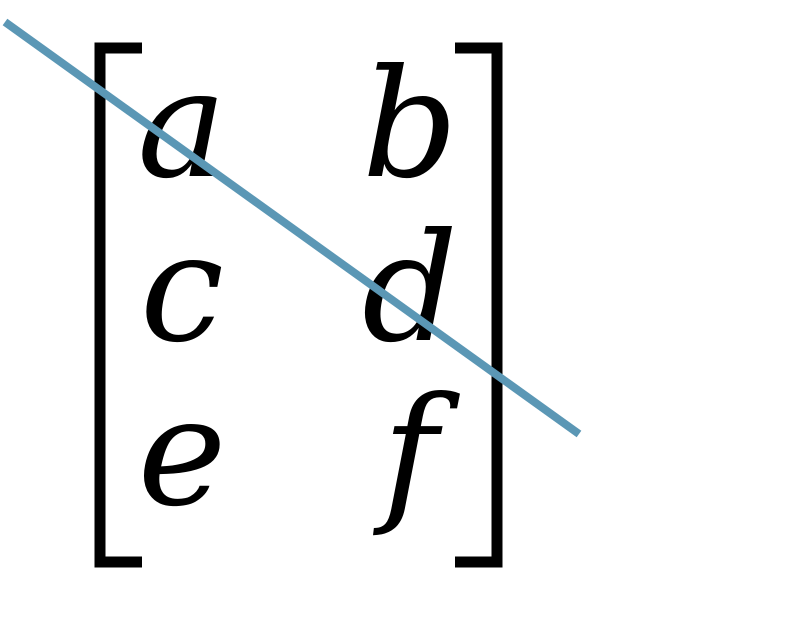 Image resolution: width=801 pixels, height=622 pixels. Describe the element at coordinates (476, 305) in the screenshot. I see `right-bracket` at that location.